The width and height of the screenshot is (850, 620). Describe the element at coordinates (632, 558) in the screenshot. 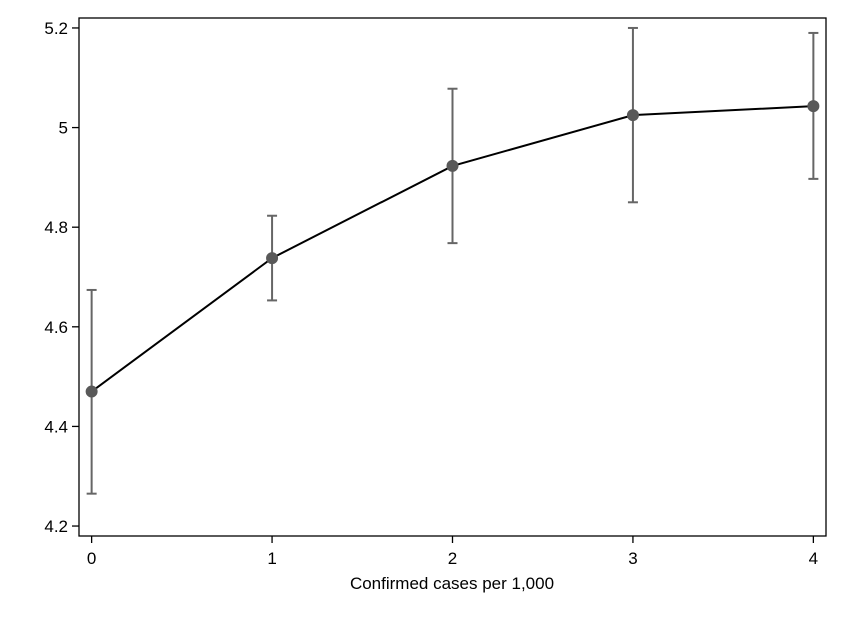

I see `x-tick-label: 3` at that location.